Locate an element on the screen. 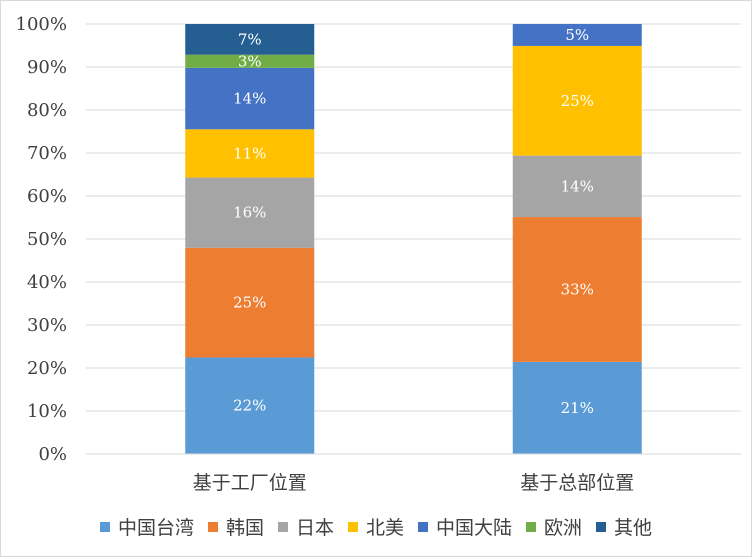 Image resolution: width=752 pixels, height=557 pixels. legend-label: 北美 is located at coordinates (385, 528).